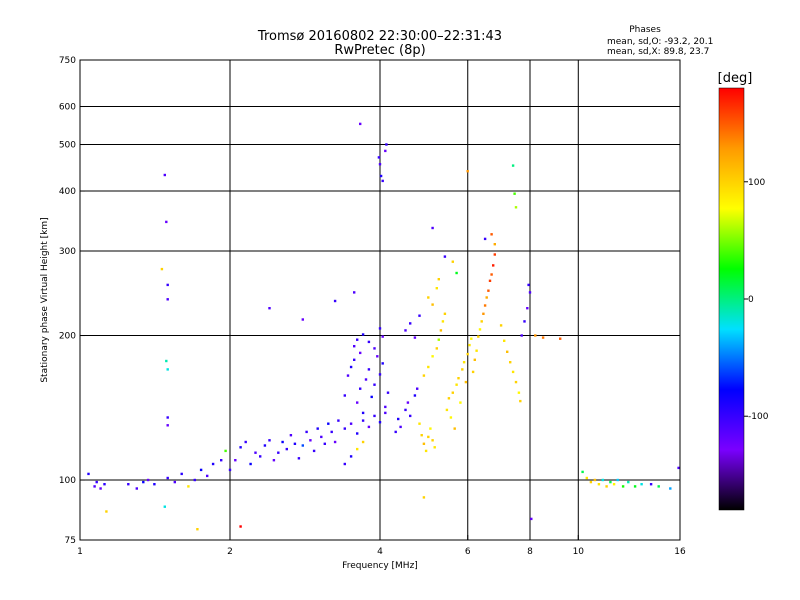 This screenshot has height=600, width=800. I want to click on colorbar-ticks: 100 0 -100, so click(756, 300).